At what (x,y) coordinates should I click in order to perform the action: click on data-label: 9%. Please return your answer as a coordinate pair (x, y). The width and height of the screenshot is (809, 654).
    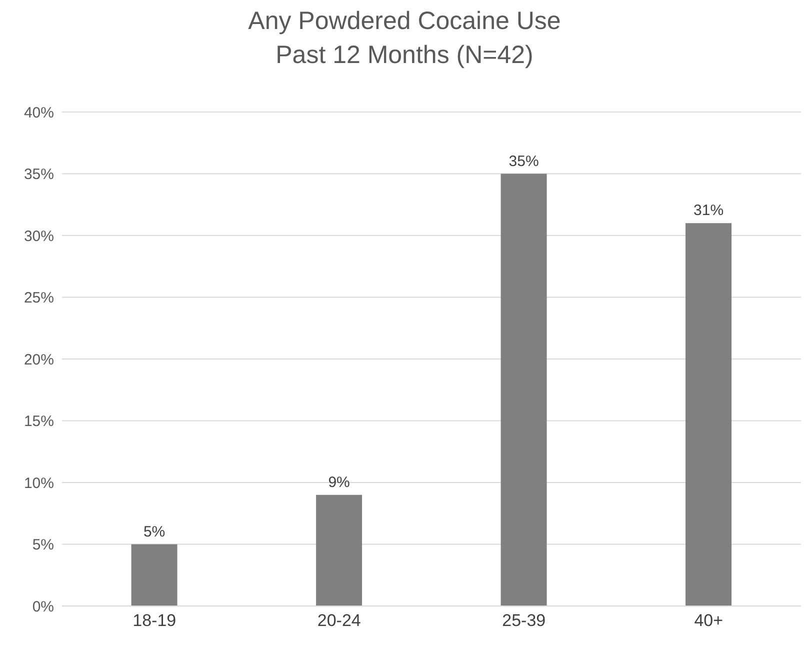
    Looking at the image, I should click on (339, 482).